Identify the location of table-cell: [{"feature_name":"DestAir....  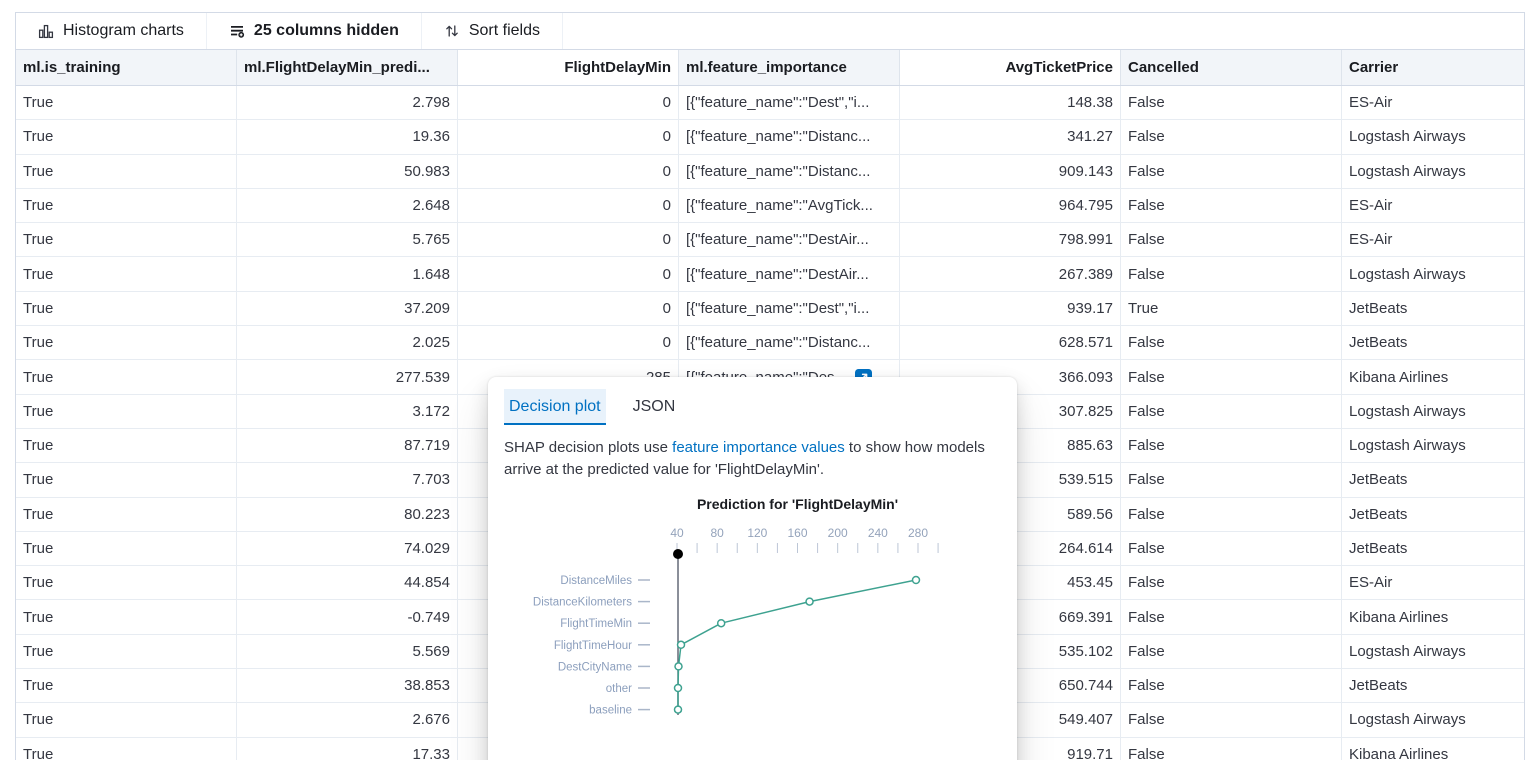
(789, 274).